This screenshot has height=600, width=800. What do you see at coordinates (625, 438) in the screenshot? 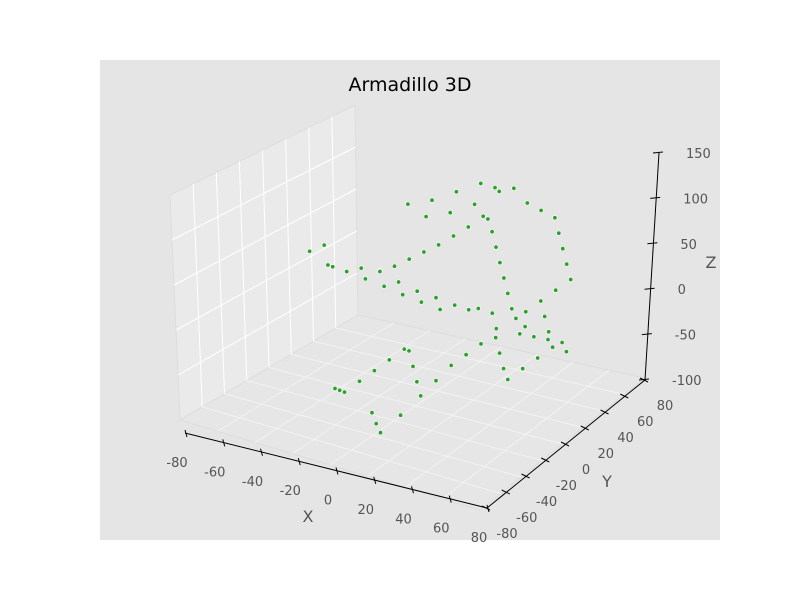
I see `y-tick-label: 40` at bounding box center [625, 438].